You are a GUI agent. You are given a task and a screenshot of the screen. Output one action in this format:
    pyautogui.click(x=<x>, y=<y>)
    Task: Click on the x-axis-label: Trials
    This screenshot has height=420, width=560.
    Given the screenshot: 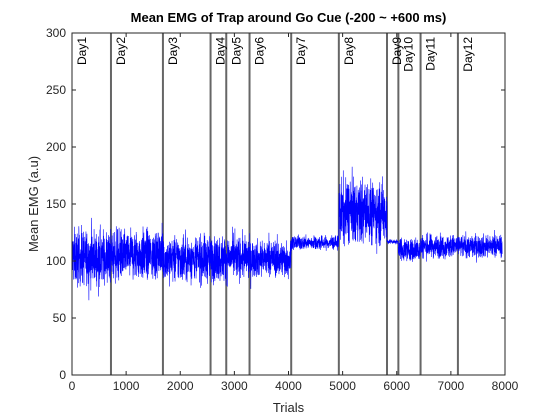 What is the action you would take?
    pyautogui.click(x=289, y=407)
    